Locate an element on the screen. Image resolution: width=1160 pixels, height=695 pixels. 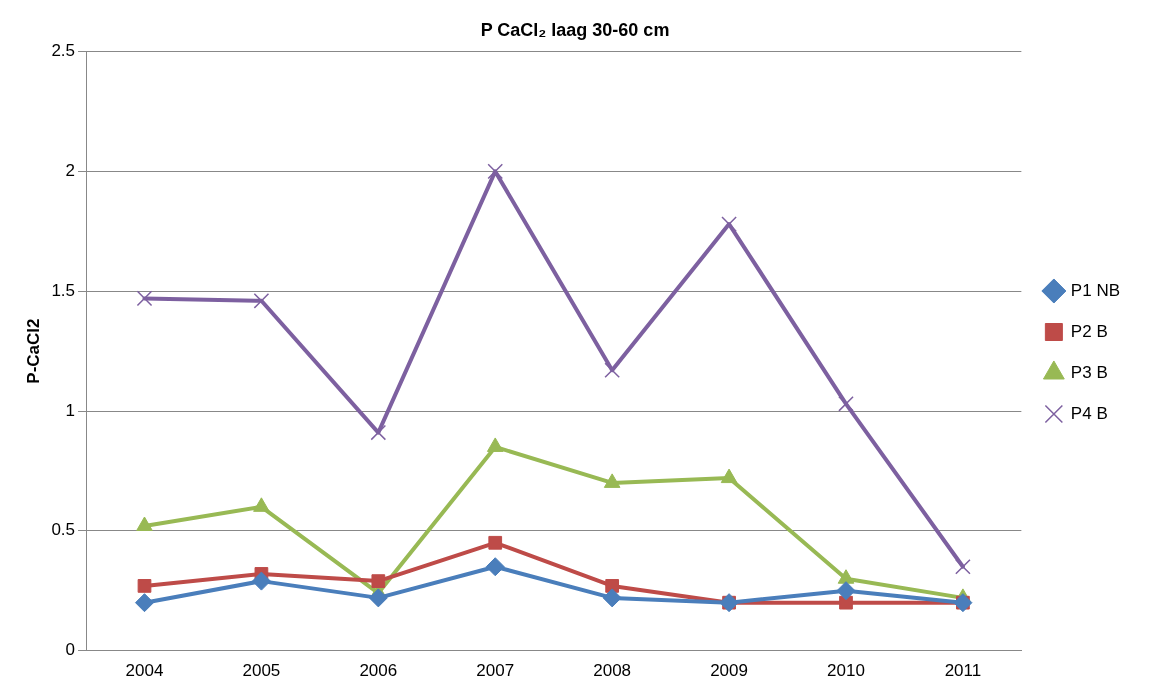
legend-label: P3 B is located at coordinates (1089, 372).